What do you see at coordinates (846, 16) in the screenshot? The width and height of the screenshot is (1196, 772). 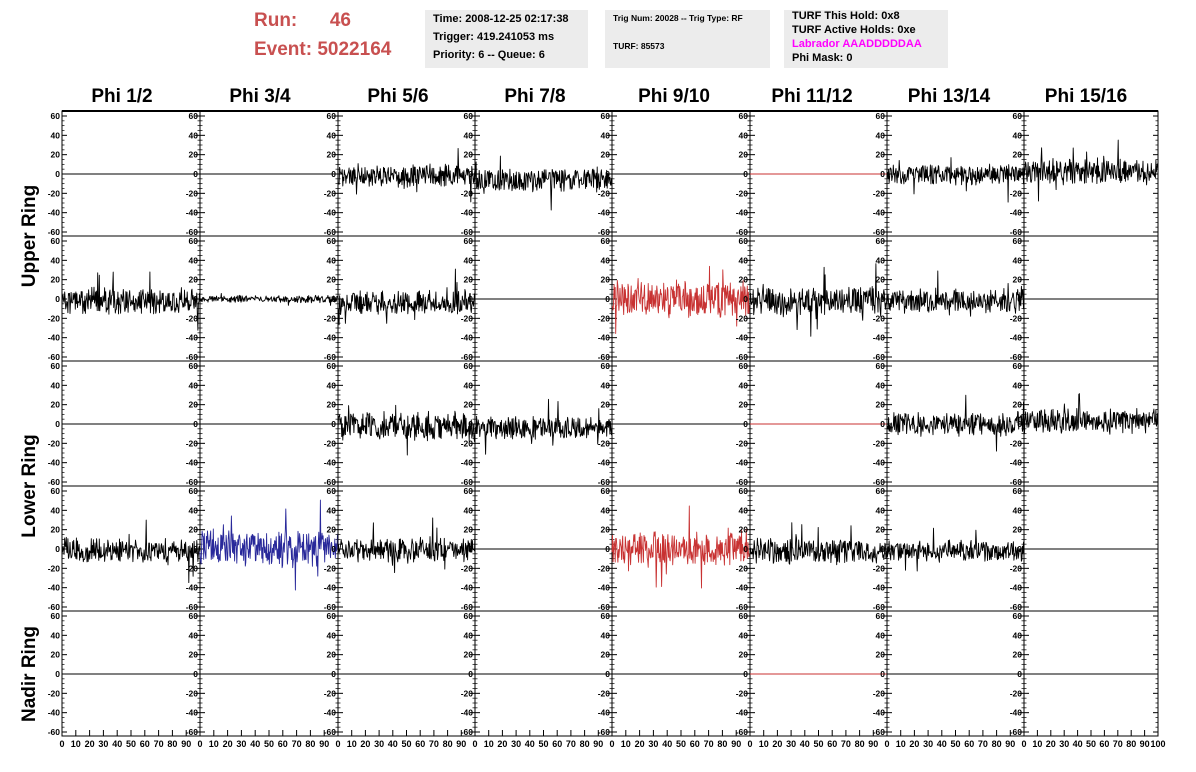 I see `turf-this-hold-text: TURF This Hold: 0x8` at bounding box center [846, 16].